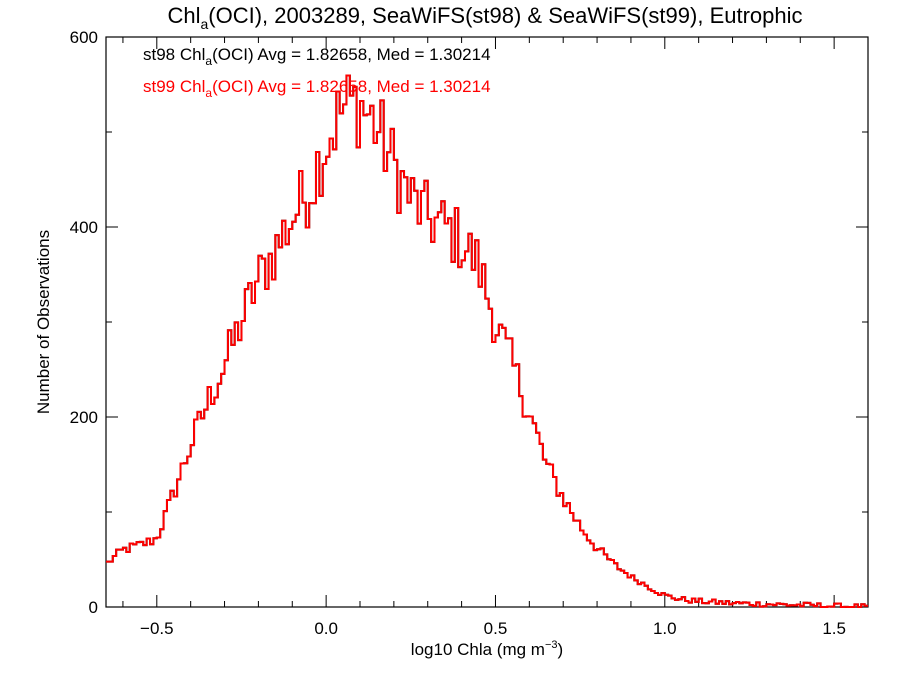 The width and height of the screenshot is (900, 675). What do you see at coordinates (326, 628) in the screenshot?
I see `x-tick-label: 0.0` at bounding box center [326, 628].